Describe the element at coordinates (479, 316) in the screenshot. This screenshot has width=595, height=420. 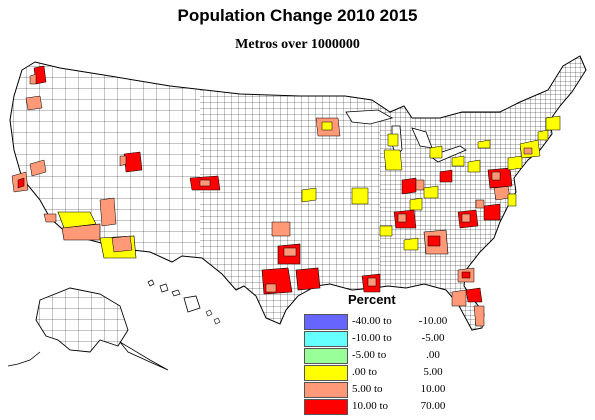
I see `metro-miami` at that location.